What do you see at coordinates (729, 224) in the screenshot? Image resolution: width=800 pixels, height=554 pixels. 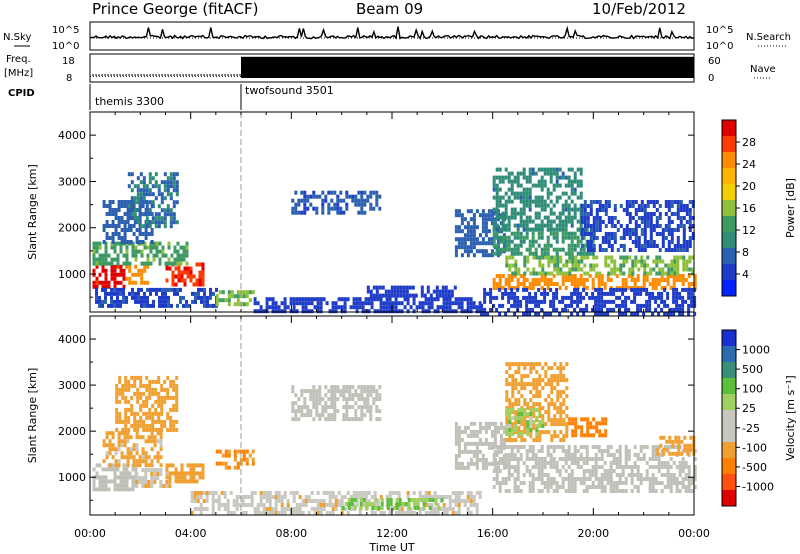 I see `power-colorbar-swatch` at bounding box center [729, 224].